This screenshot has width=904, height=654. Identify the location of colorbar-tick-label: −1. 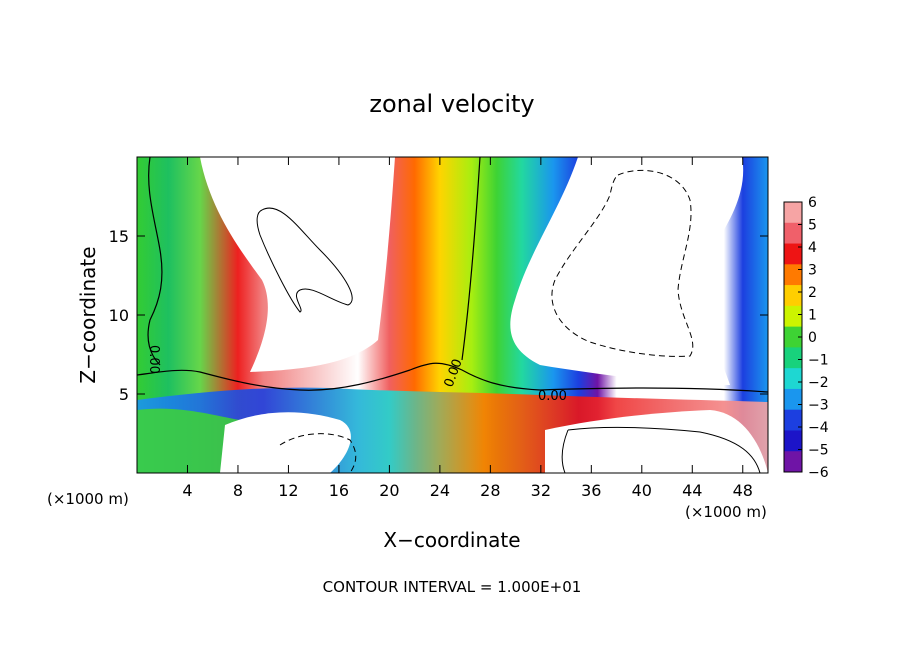
(818, 361).